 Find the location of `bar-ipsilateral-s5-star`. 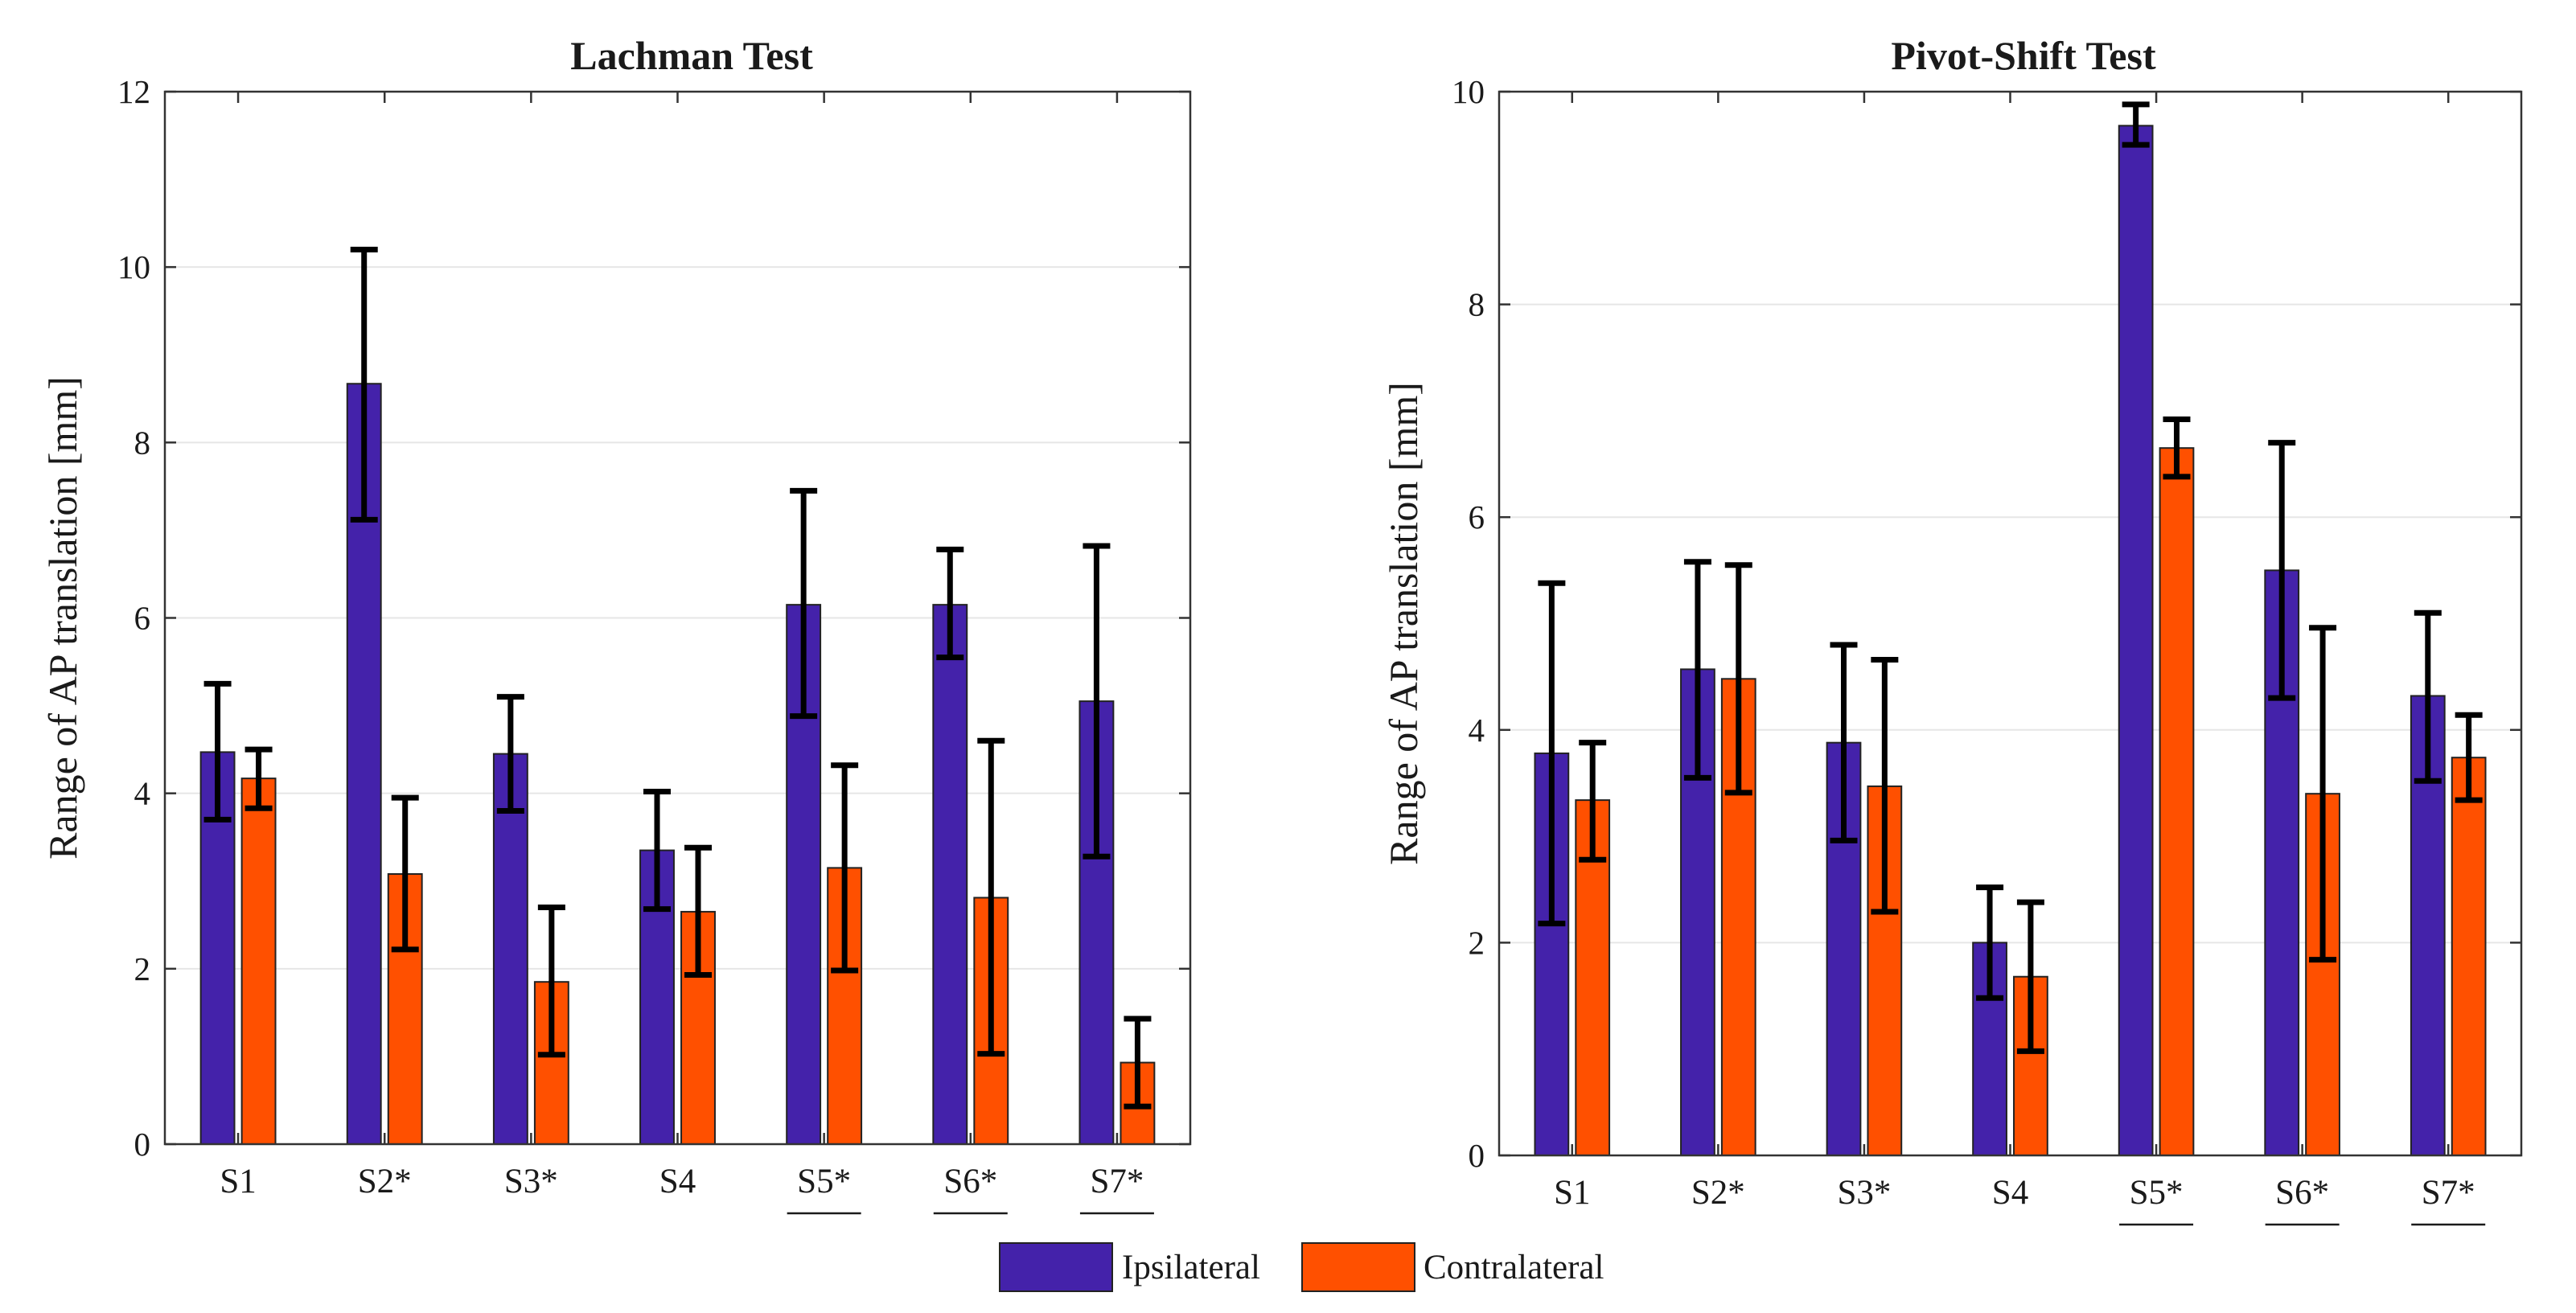

bar-ipsilateral-s5-star is located at coordinates (2136, 640).